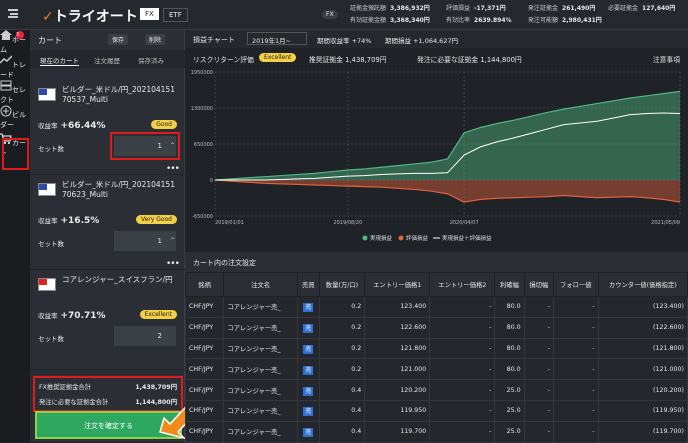  I want to click on period-select: 2019年1月~, so click(277, 38).